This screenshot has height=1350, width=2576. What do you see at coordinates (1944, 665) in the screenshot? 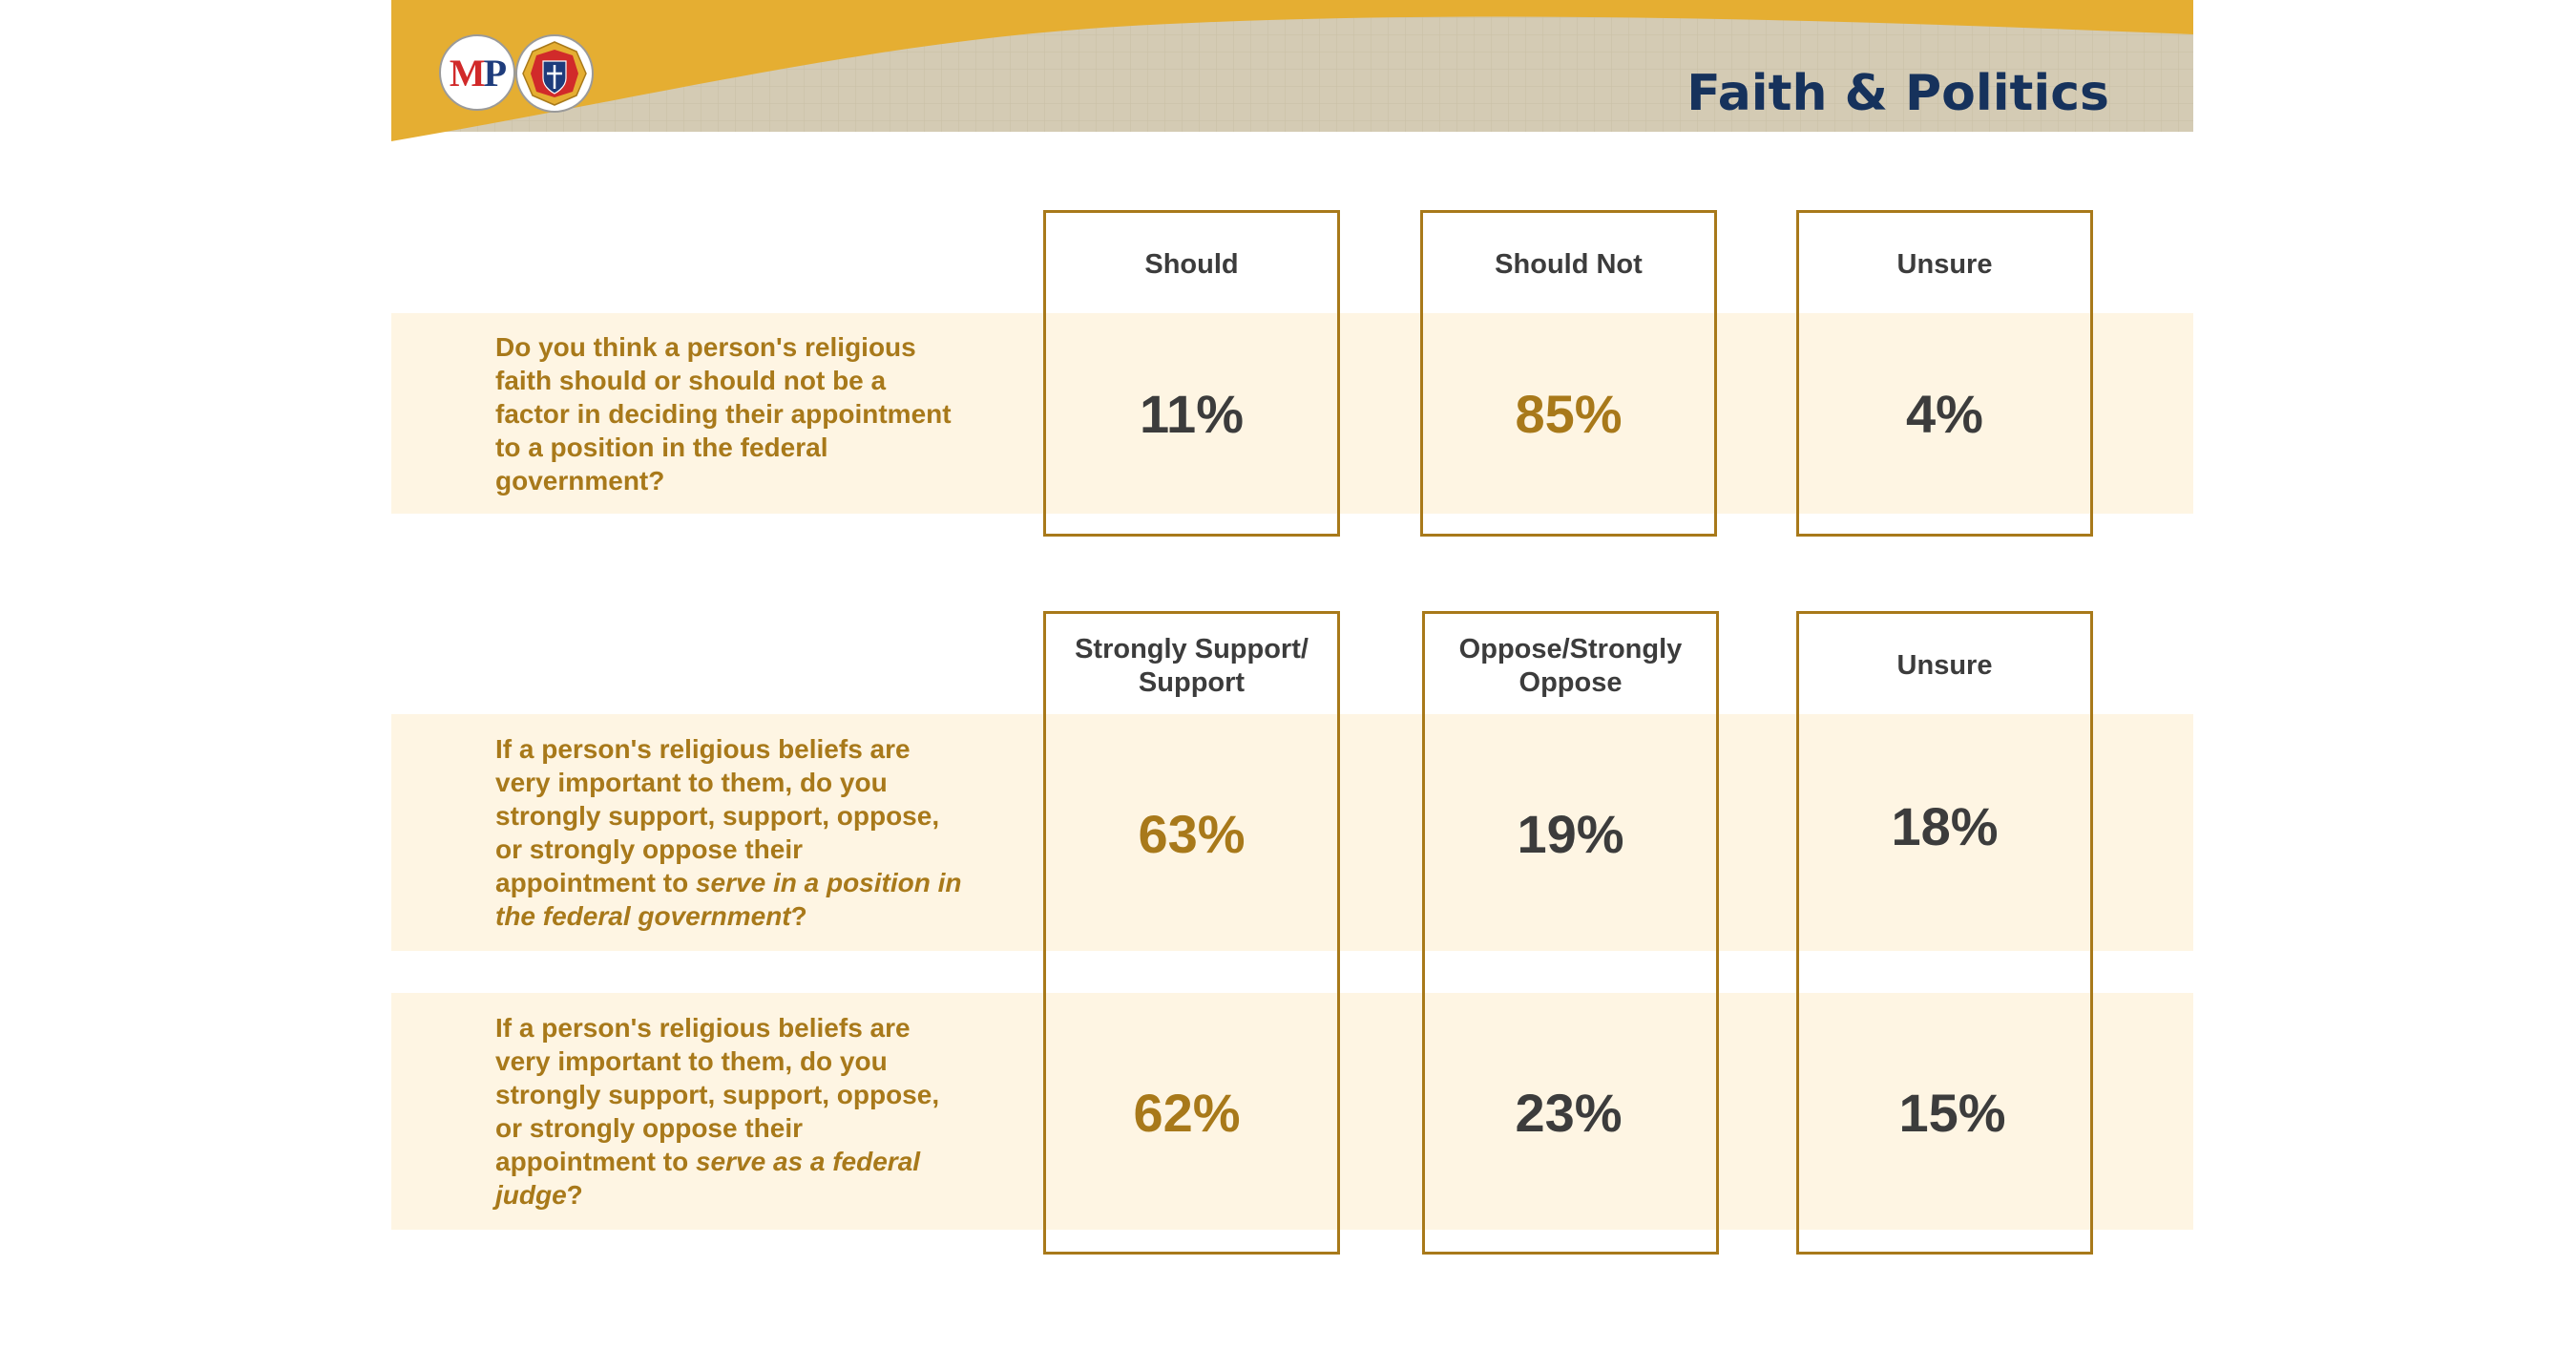
I see `column-header-unsure-2: Unsure` at bounding box center [1944, 665].